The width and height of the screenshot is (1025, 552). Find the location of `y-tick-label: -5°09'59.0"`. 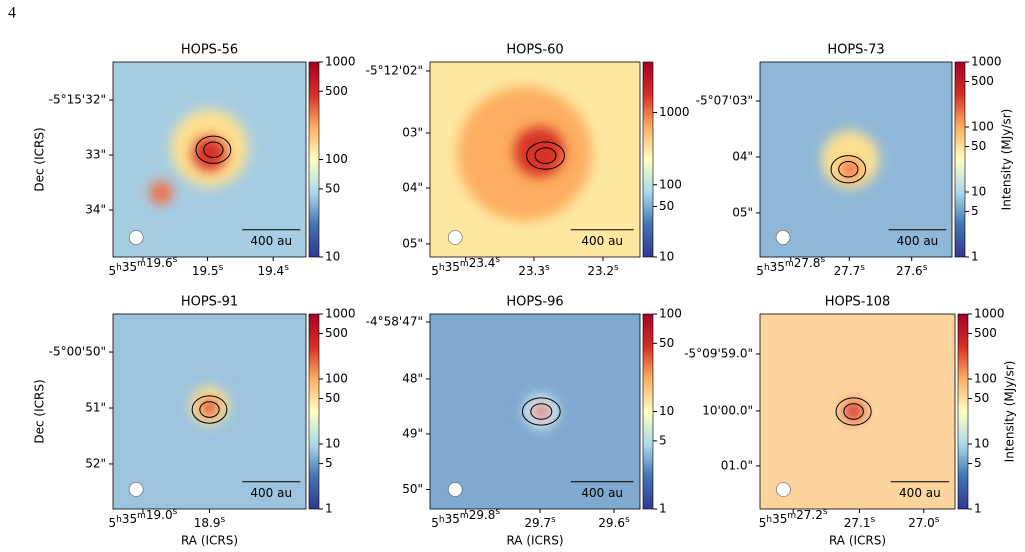

y-tick-label: -5°09'59.0" is located at coordinates (718, 353).